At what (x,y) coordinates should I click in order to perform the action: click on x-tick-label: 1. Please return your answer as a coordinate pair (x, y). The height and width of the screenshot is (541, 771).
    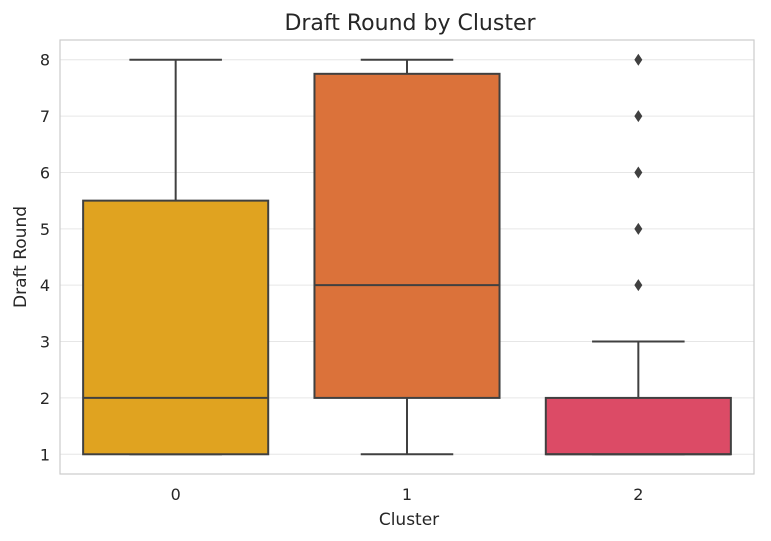
    Looking at the image, I should click on (407, 494).